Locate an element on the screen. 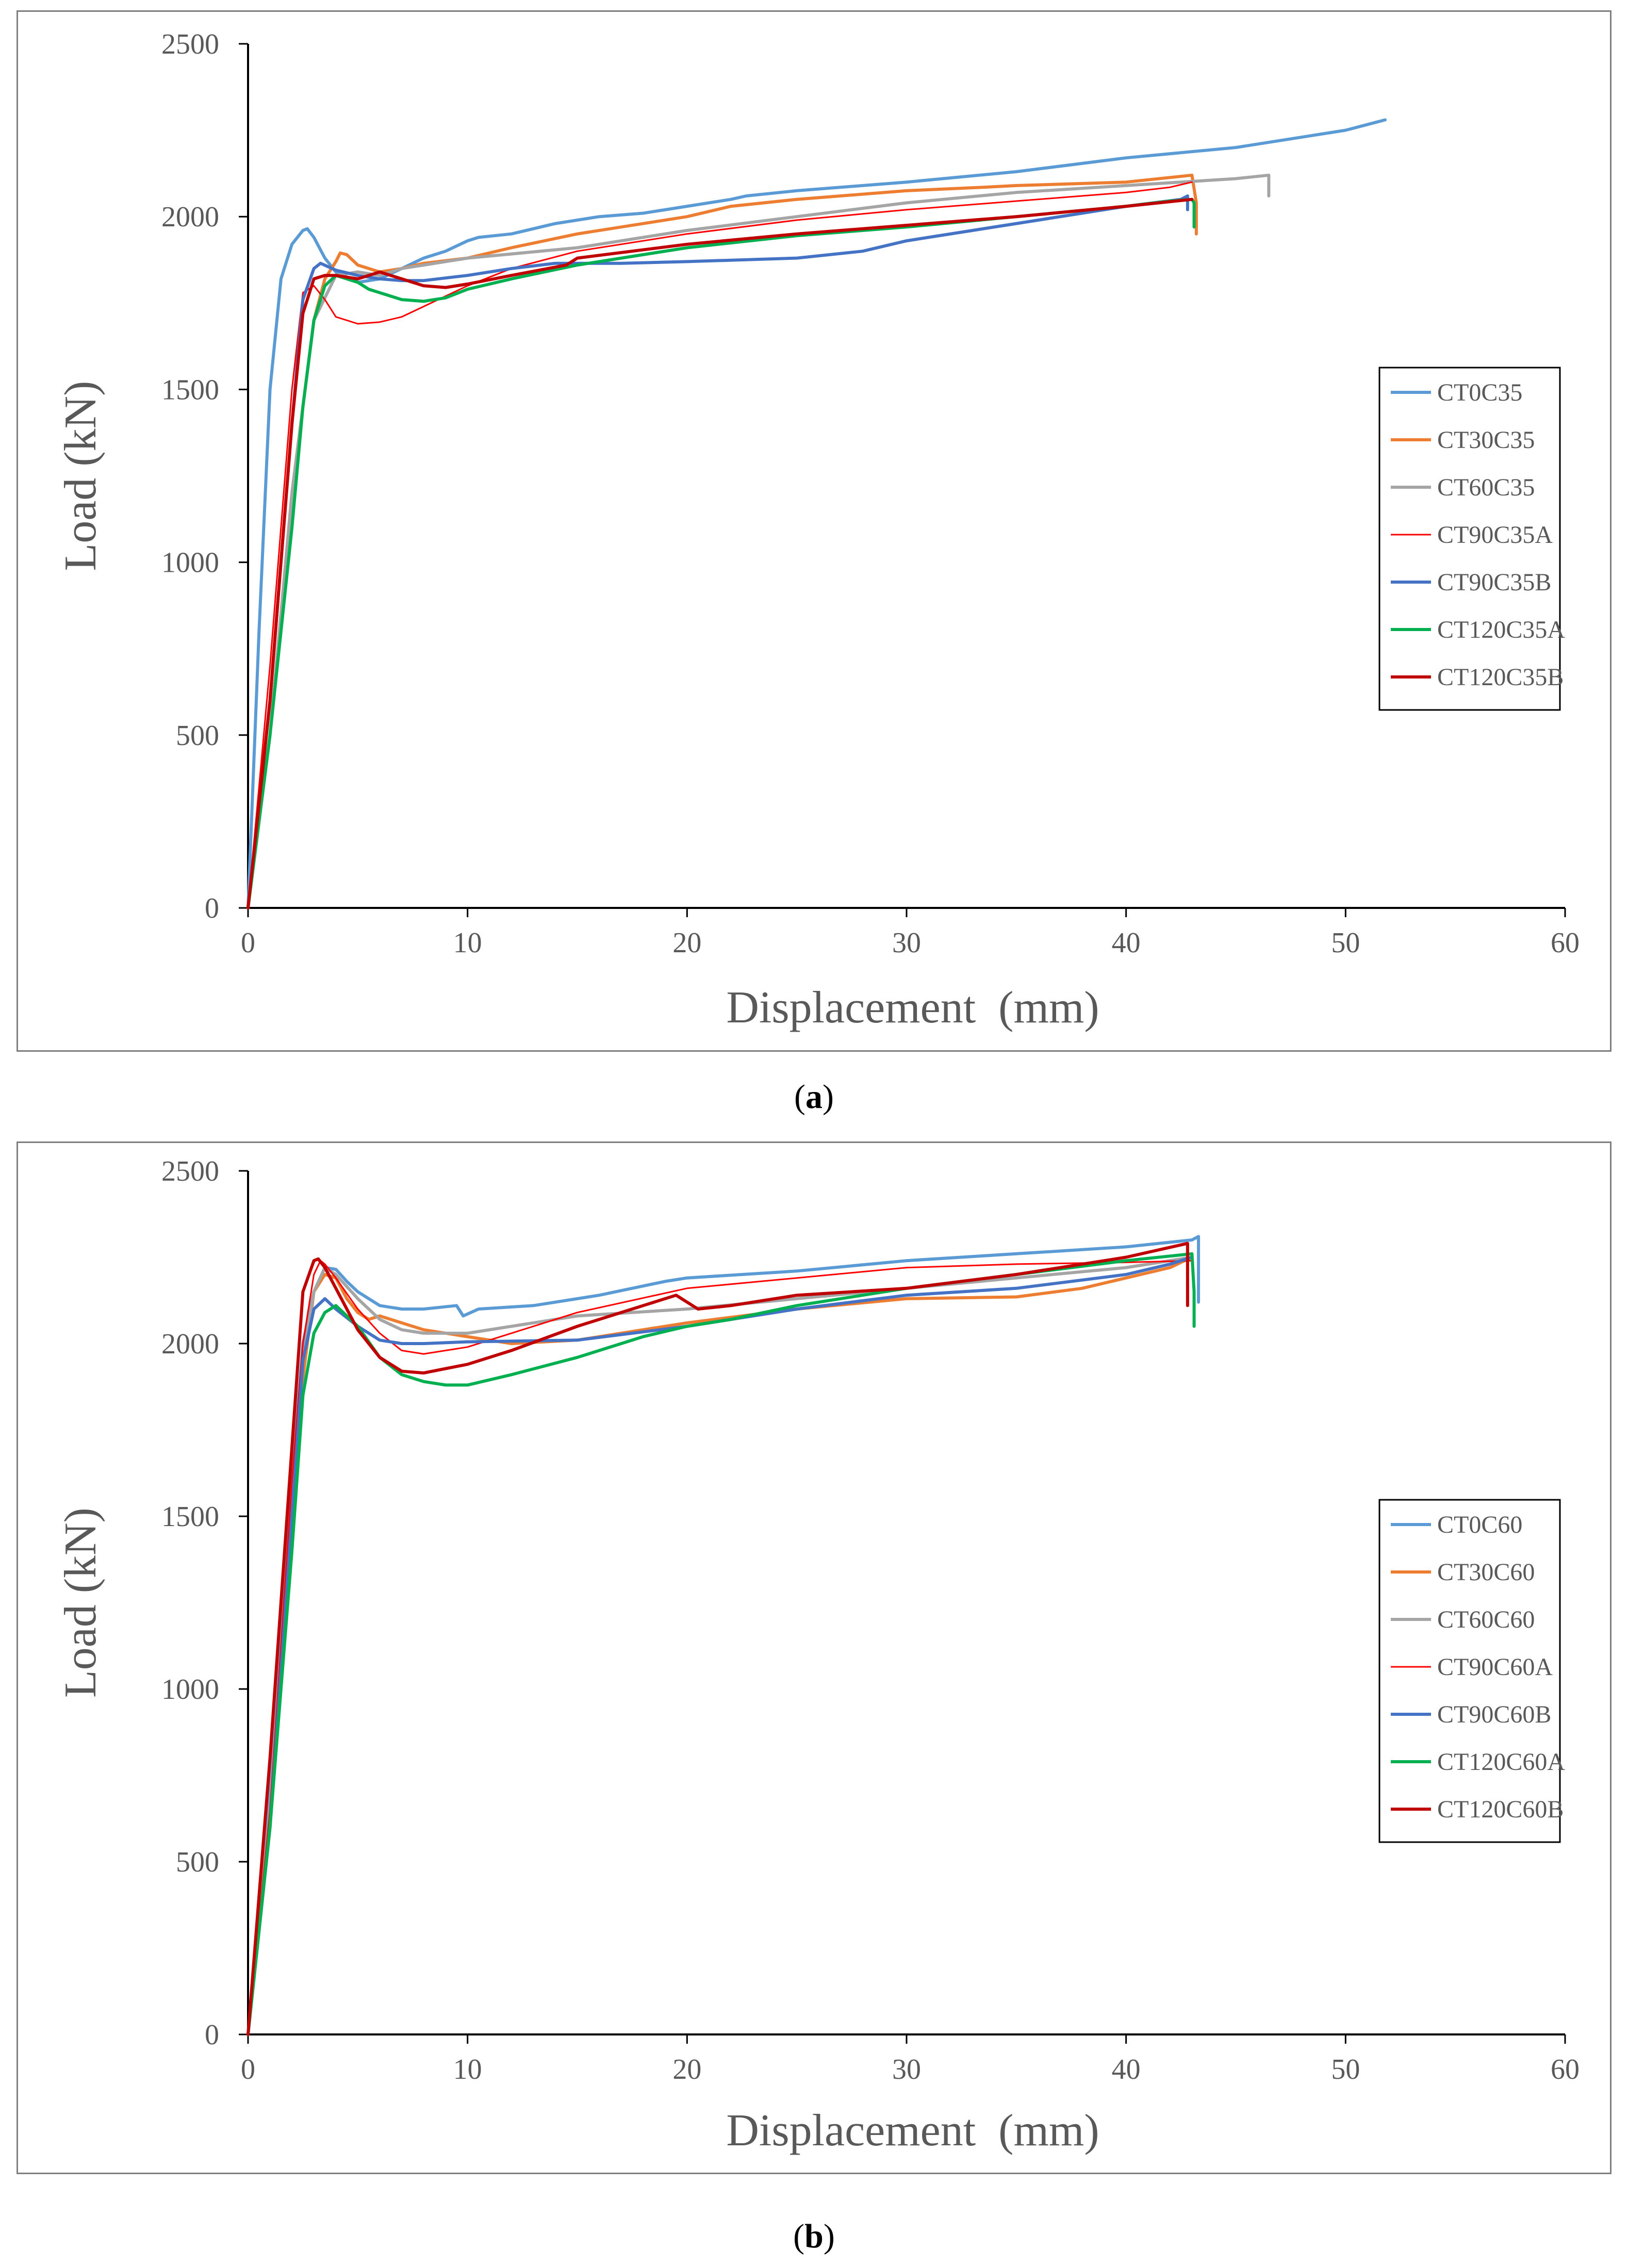  legend-label: CT60C35 is located at coordinates (1486, 487).